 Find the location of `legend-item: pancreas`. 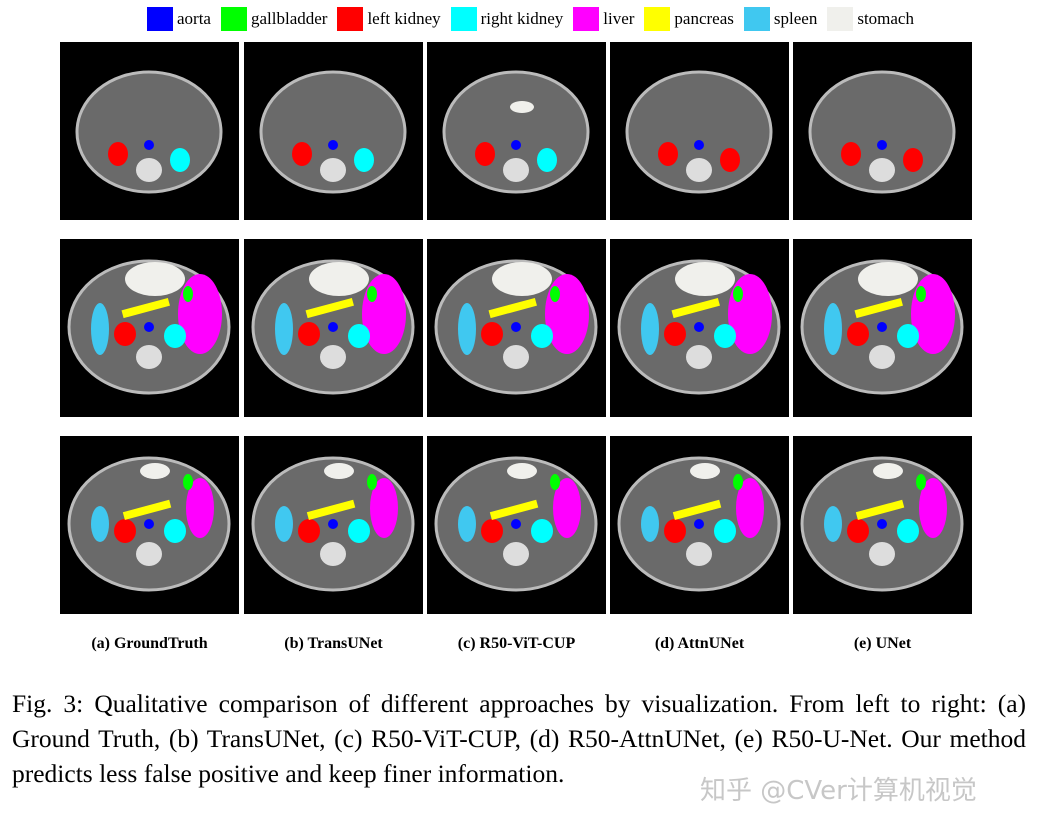

legend-item: pancreas is located at coordinates (689, 19).